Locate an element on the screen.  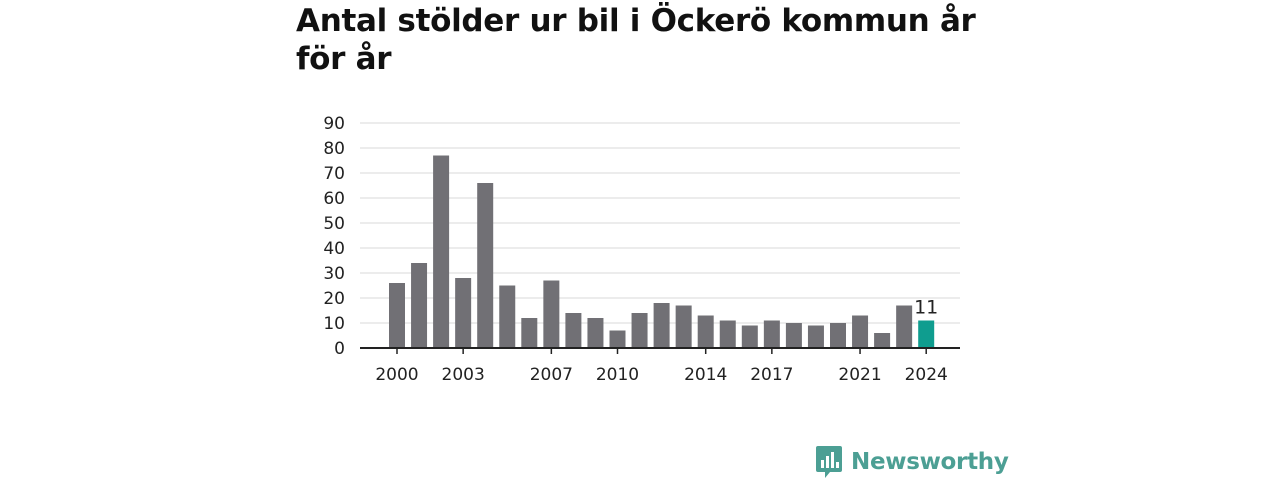
newsworthy-logo: Newsworthy is located at coordinates (912, 462).